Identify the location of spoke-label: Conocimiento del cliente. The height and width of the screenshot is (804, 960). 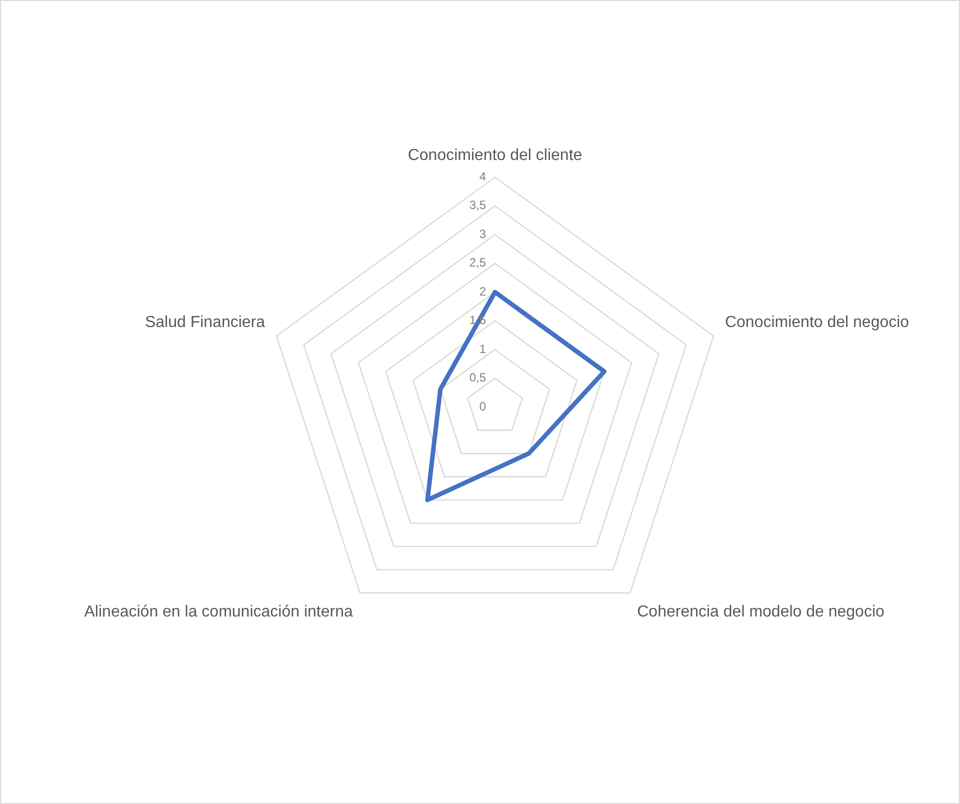
(495, 155).